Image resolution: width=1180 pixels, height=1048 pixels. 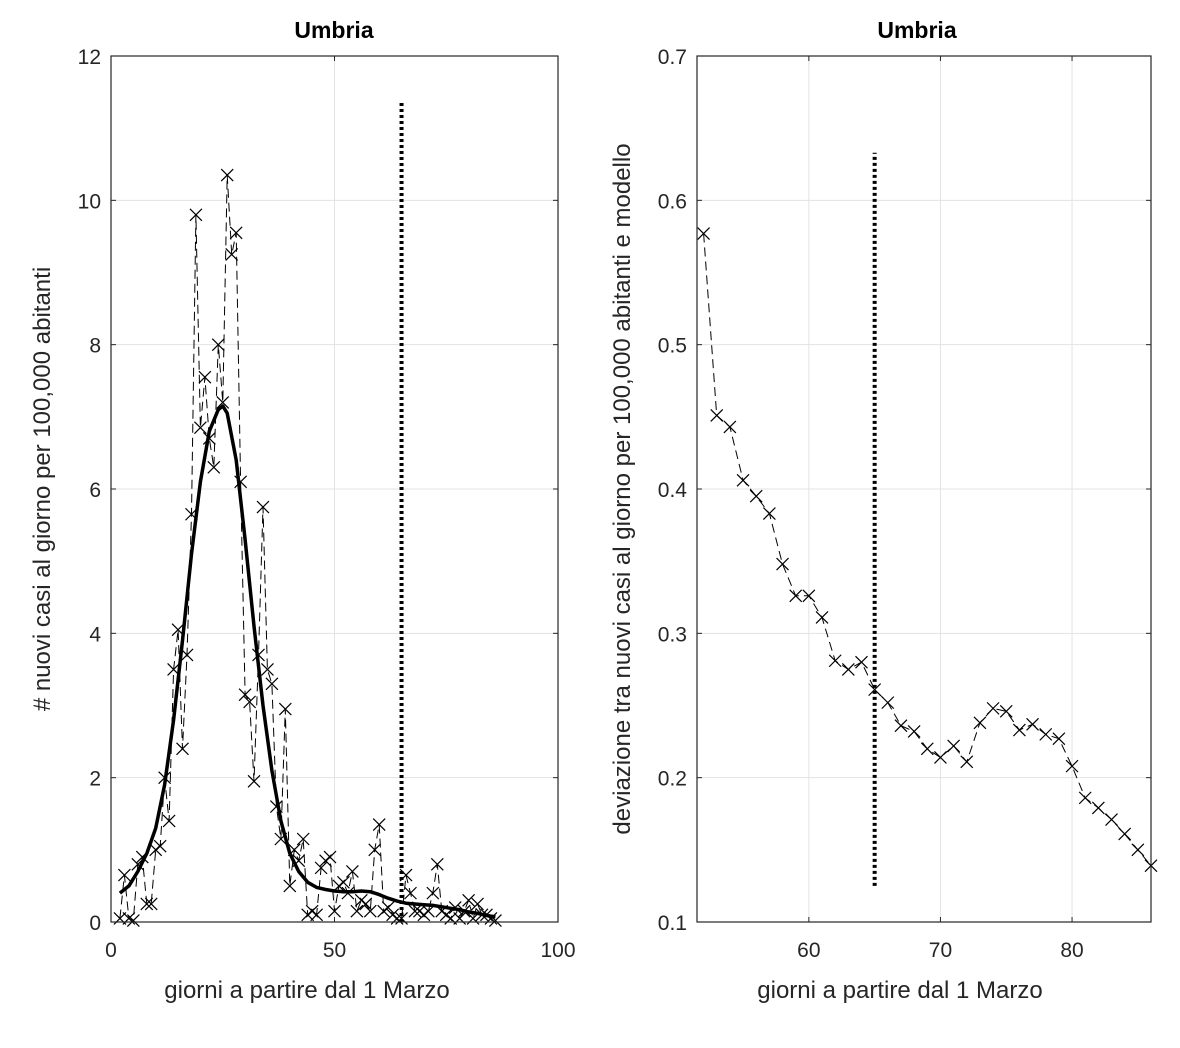 What do you see at coordinates (1071, 950) in the screenshot?
I see `right-x-tick-label: 80` at bounding box center [1071, 950].